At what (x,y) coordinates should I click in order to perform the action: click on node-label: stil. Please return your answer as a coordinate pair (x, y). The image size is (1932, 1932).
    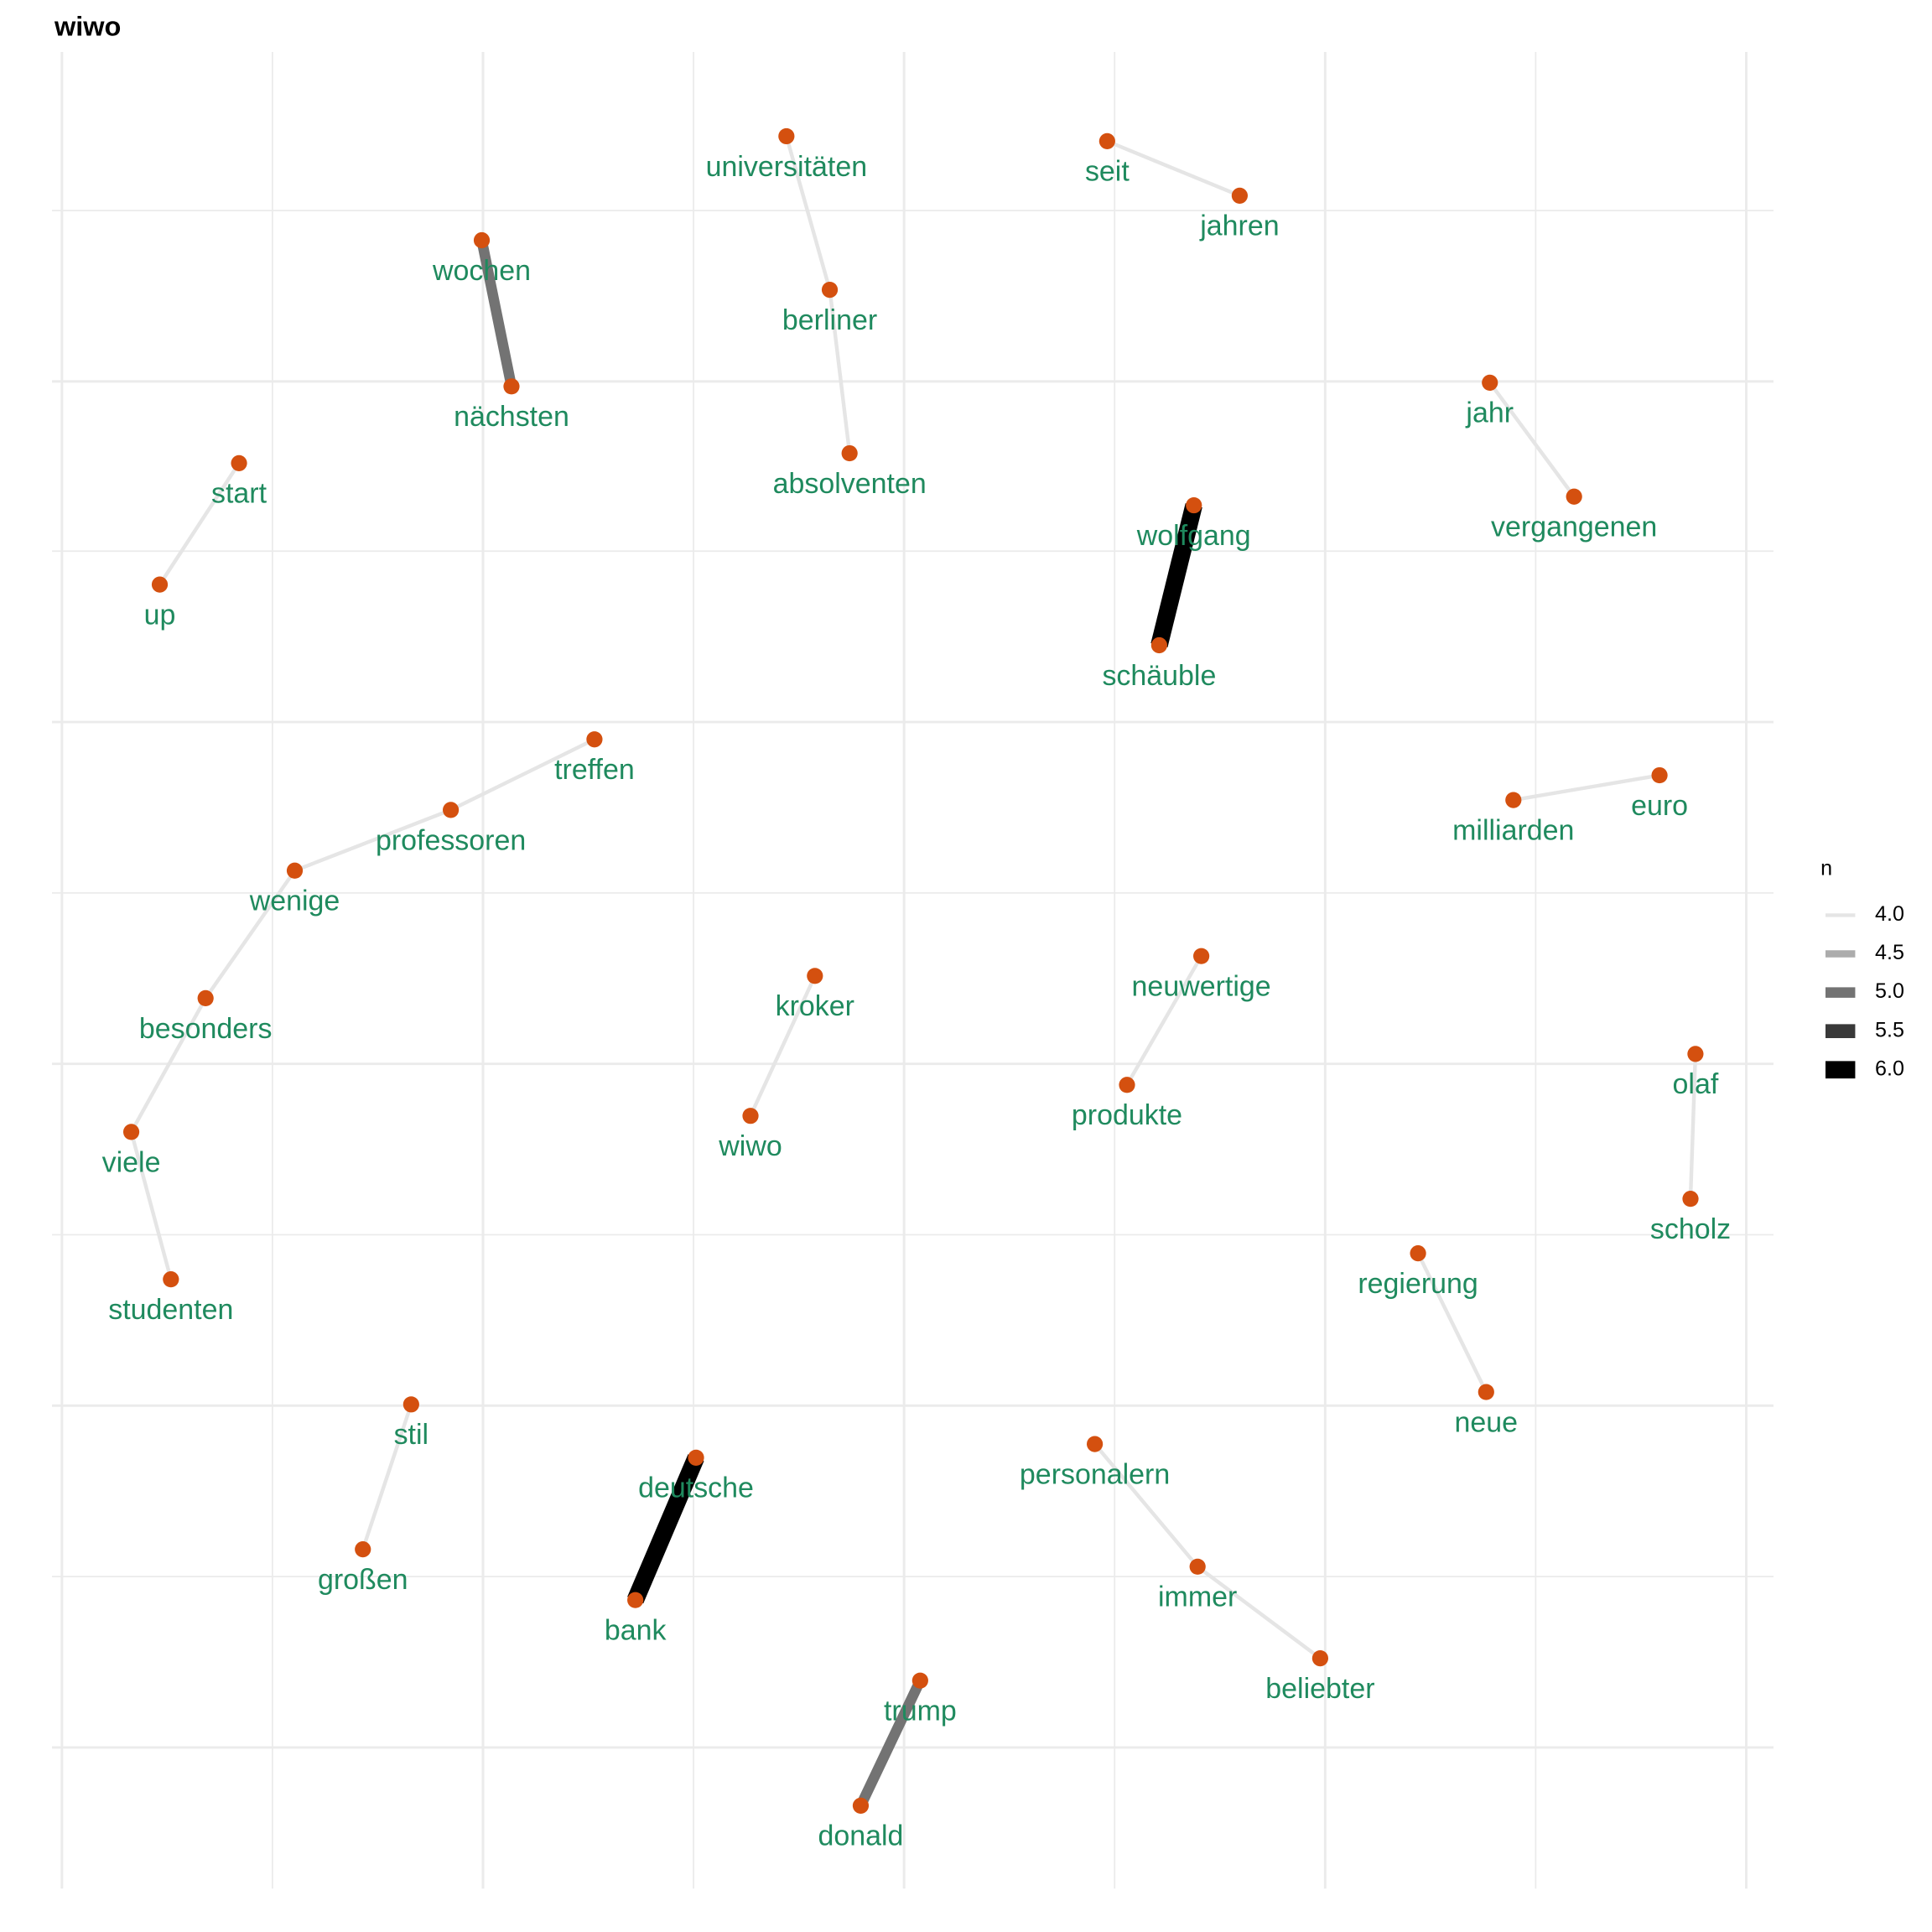
    Looking at the image, I should click on (411, 1435).